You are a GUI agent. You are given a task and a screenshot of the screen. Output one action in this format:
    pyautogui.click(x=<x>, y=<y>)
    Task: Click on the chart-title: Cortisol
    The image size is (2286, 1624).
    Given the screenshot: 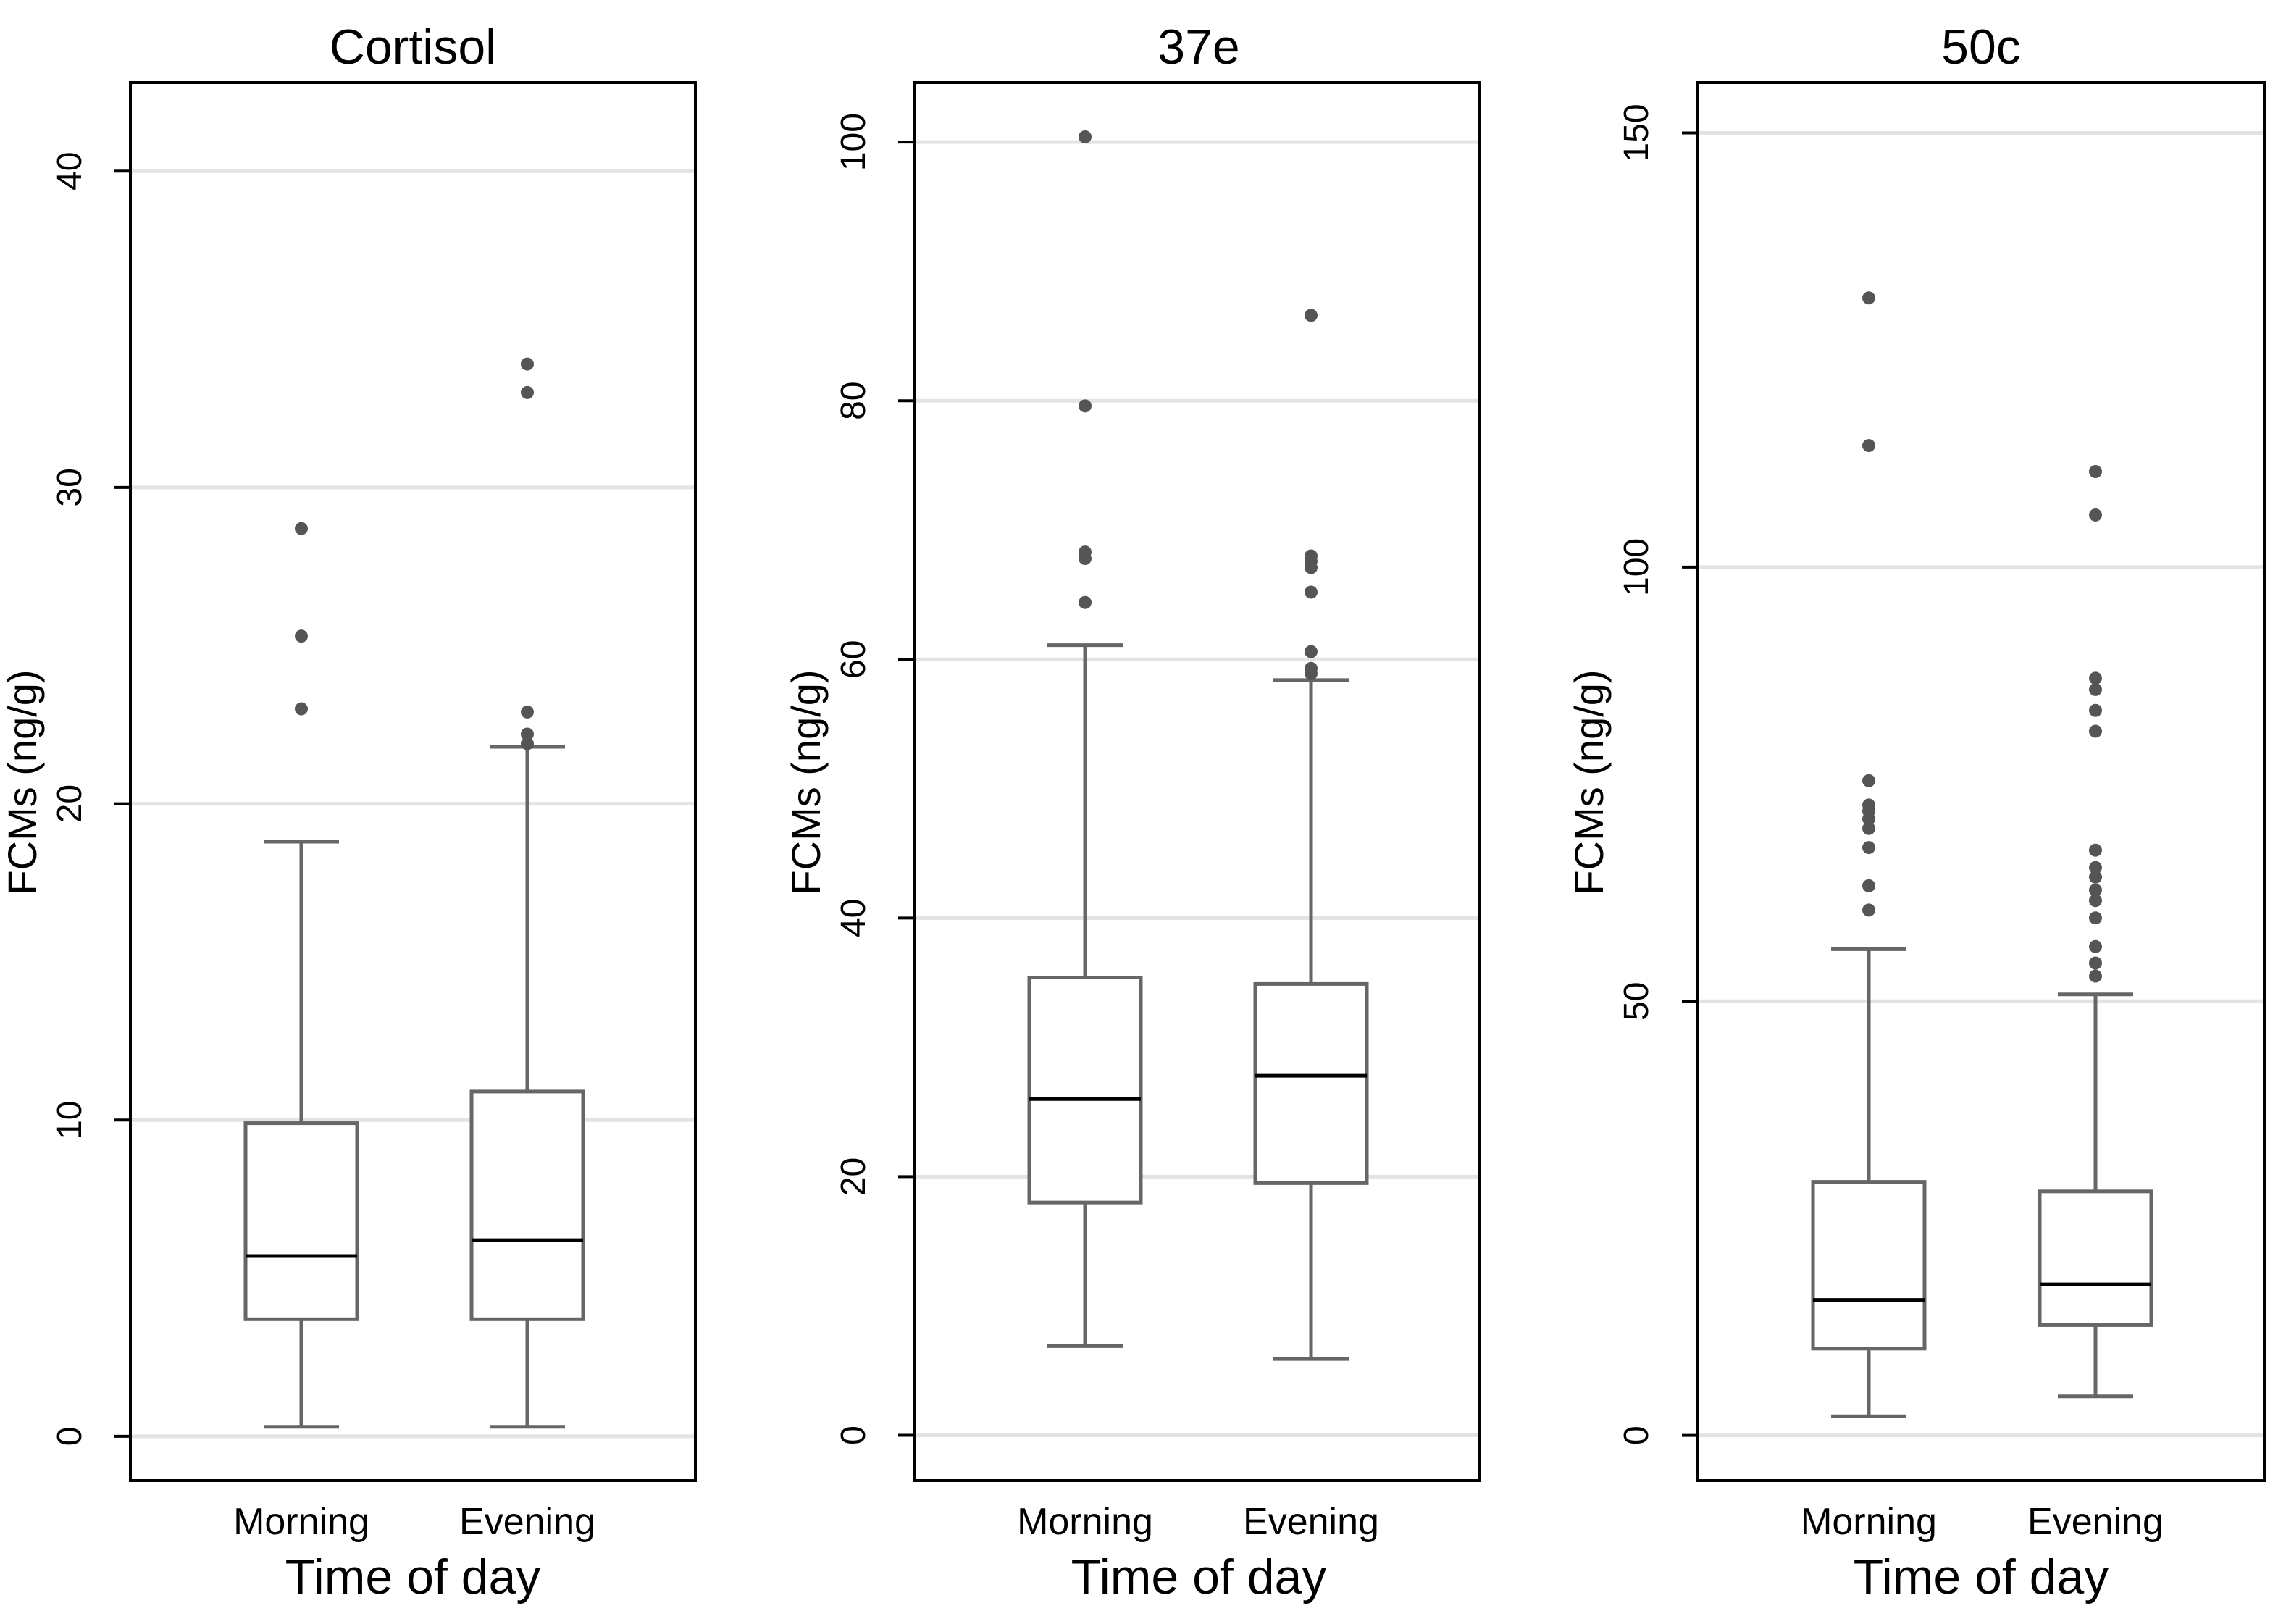 What is the action you would take?
    pyautogui.click(x=414, y=47)
    